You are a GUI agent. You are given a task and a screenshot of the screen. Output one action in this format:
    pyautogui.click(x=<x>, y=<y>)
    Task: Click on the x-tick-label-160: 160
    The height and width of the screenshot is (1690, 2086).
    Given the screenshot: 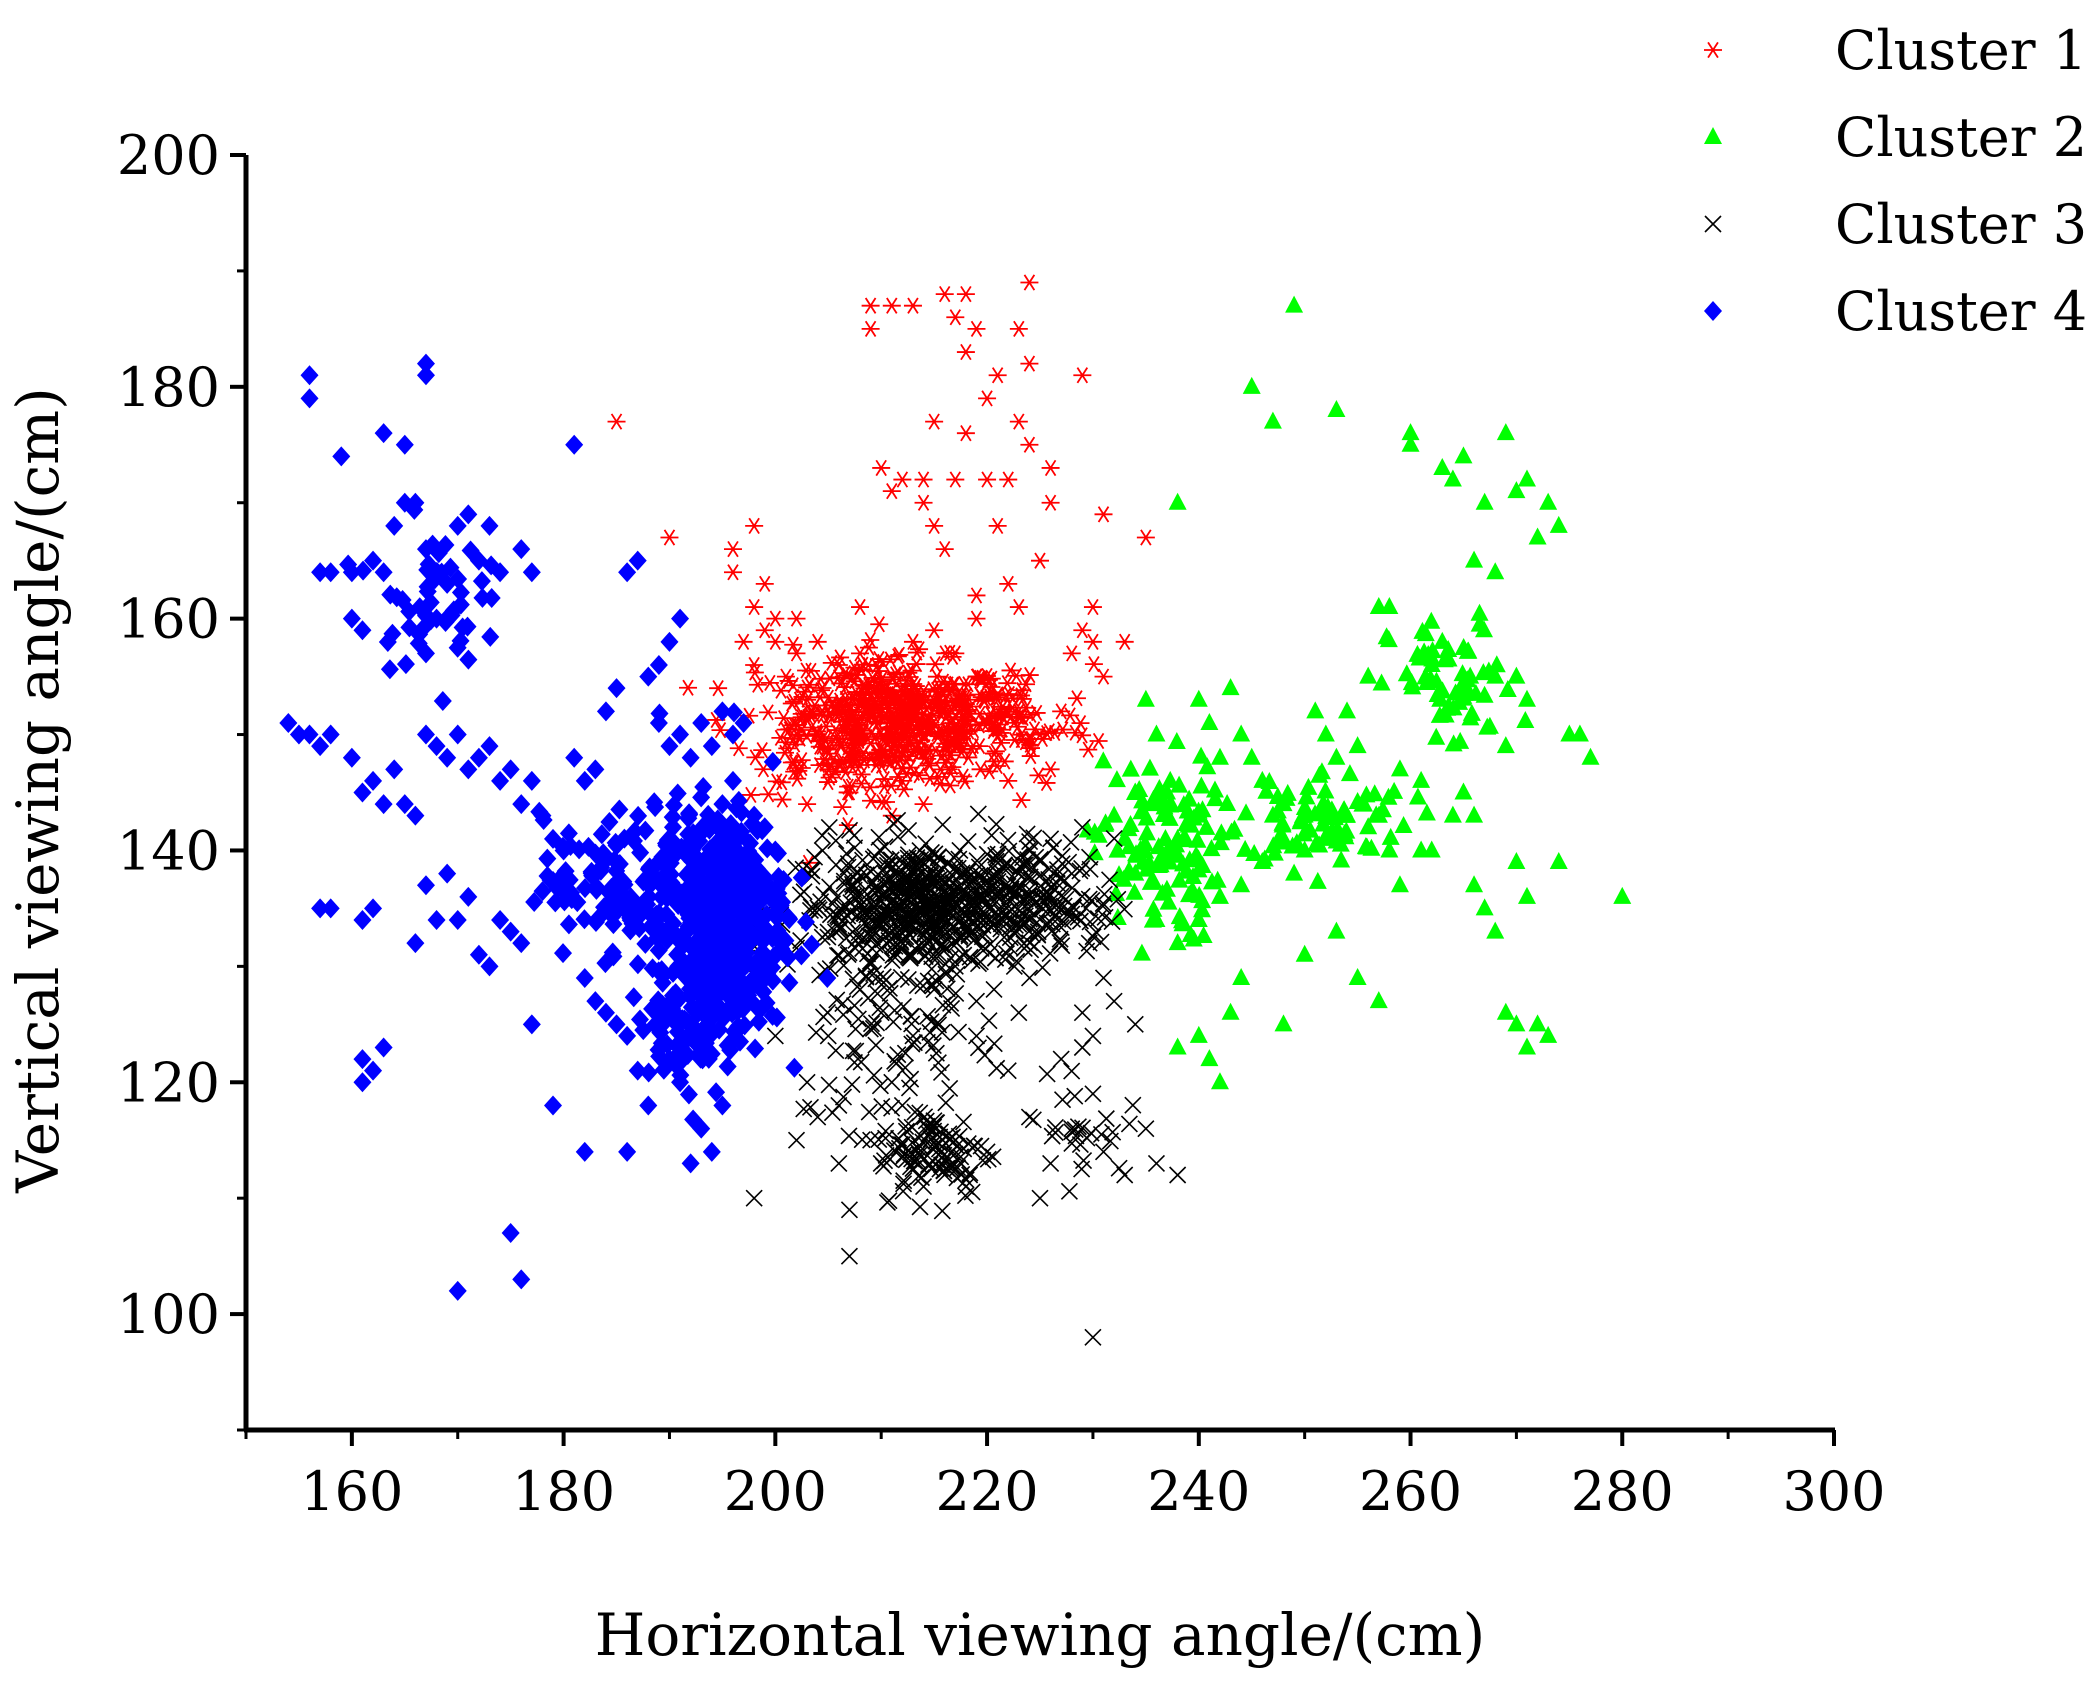 What is the action you would take?
    pyautogui.click(x=351, y=1491)
    